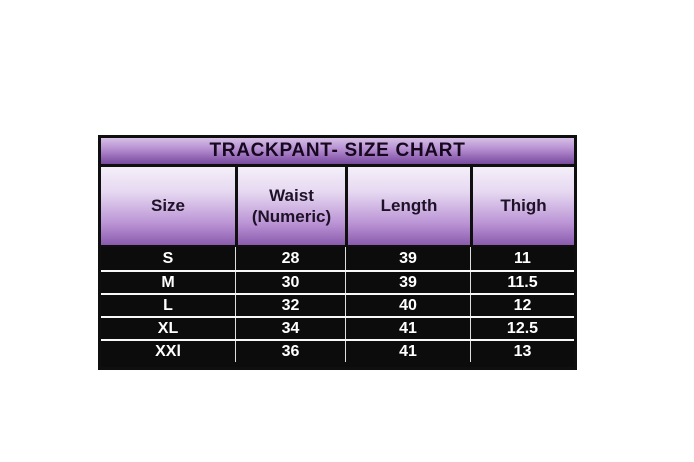  What do you see at coordinates (290, 351) in the screenshot?
I see `table-cell: 36` at bounding box center [290, 351].